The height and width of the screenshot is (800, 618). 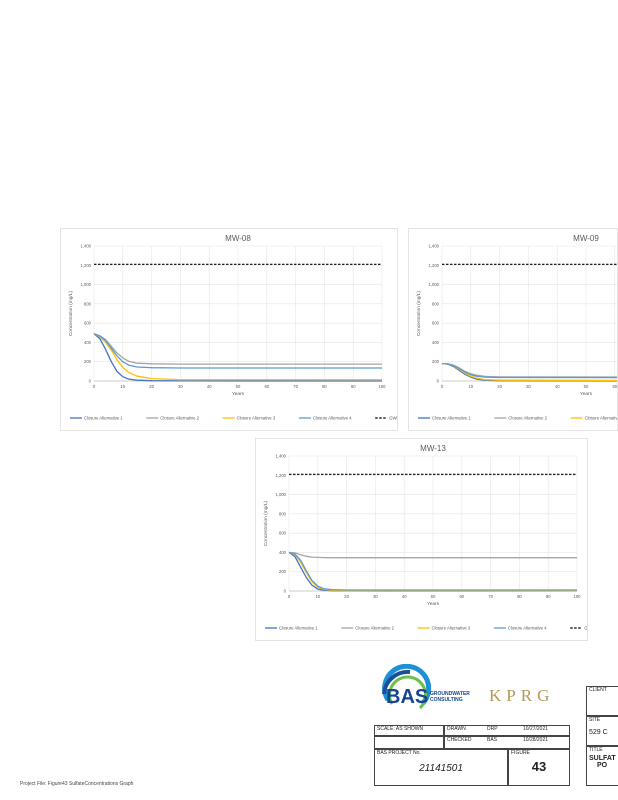 I want to click on drawn-value: DRP, so click(x=492, y=729).